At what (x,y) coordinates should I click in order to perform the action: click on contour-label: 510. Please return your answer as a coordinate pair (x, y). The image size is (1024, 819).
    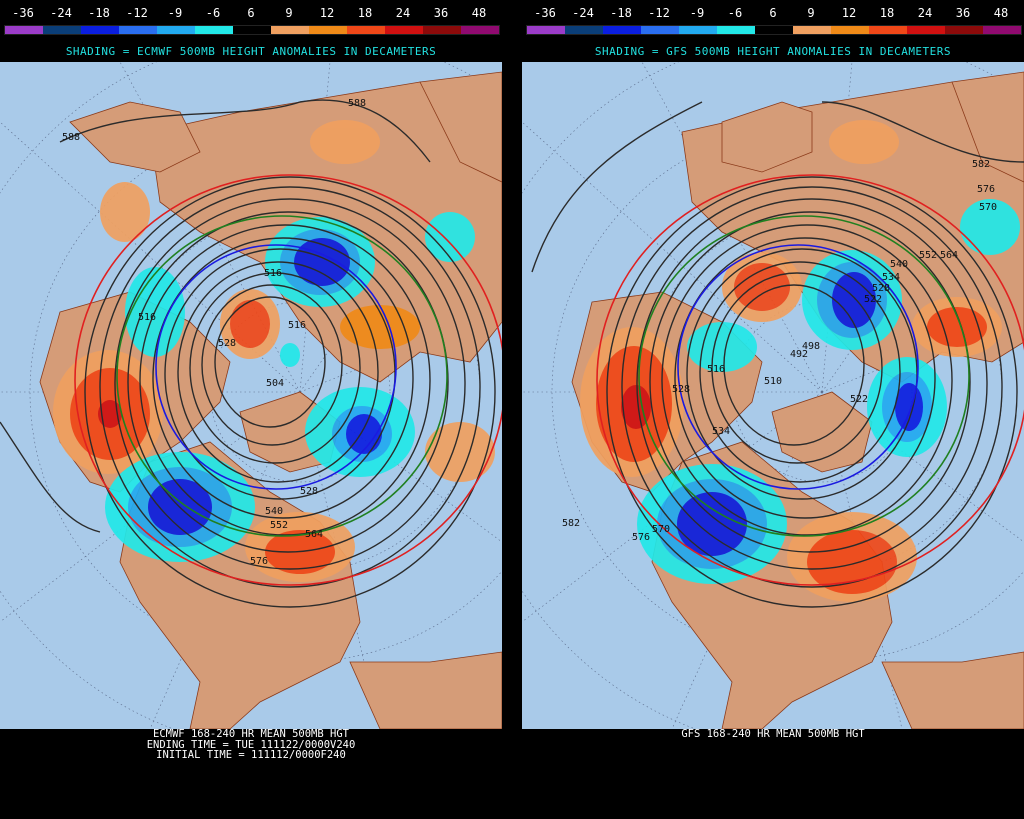
    Looking at the image, I should click on (773, 381).